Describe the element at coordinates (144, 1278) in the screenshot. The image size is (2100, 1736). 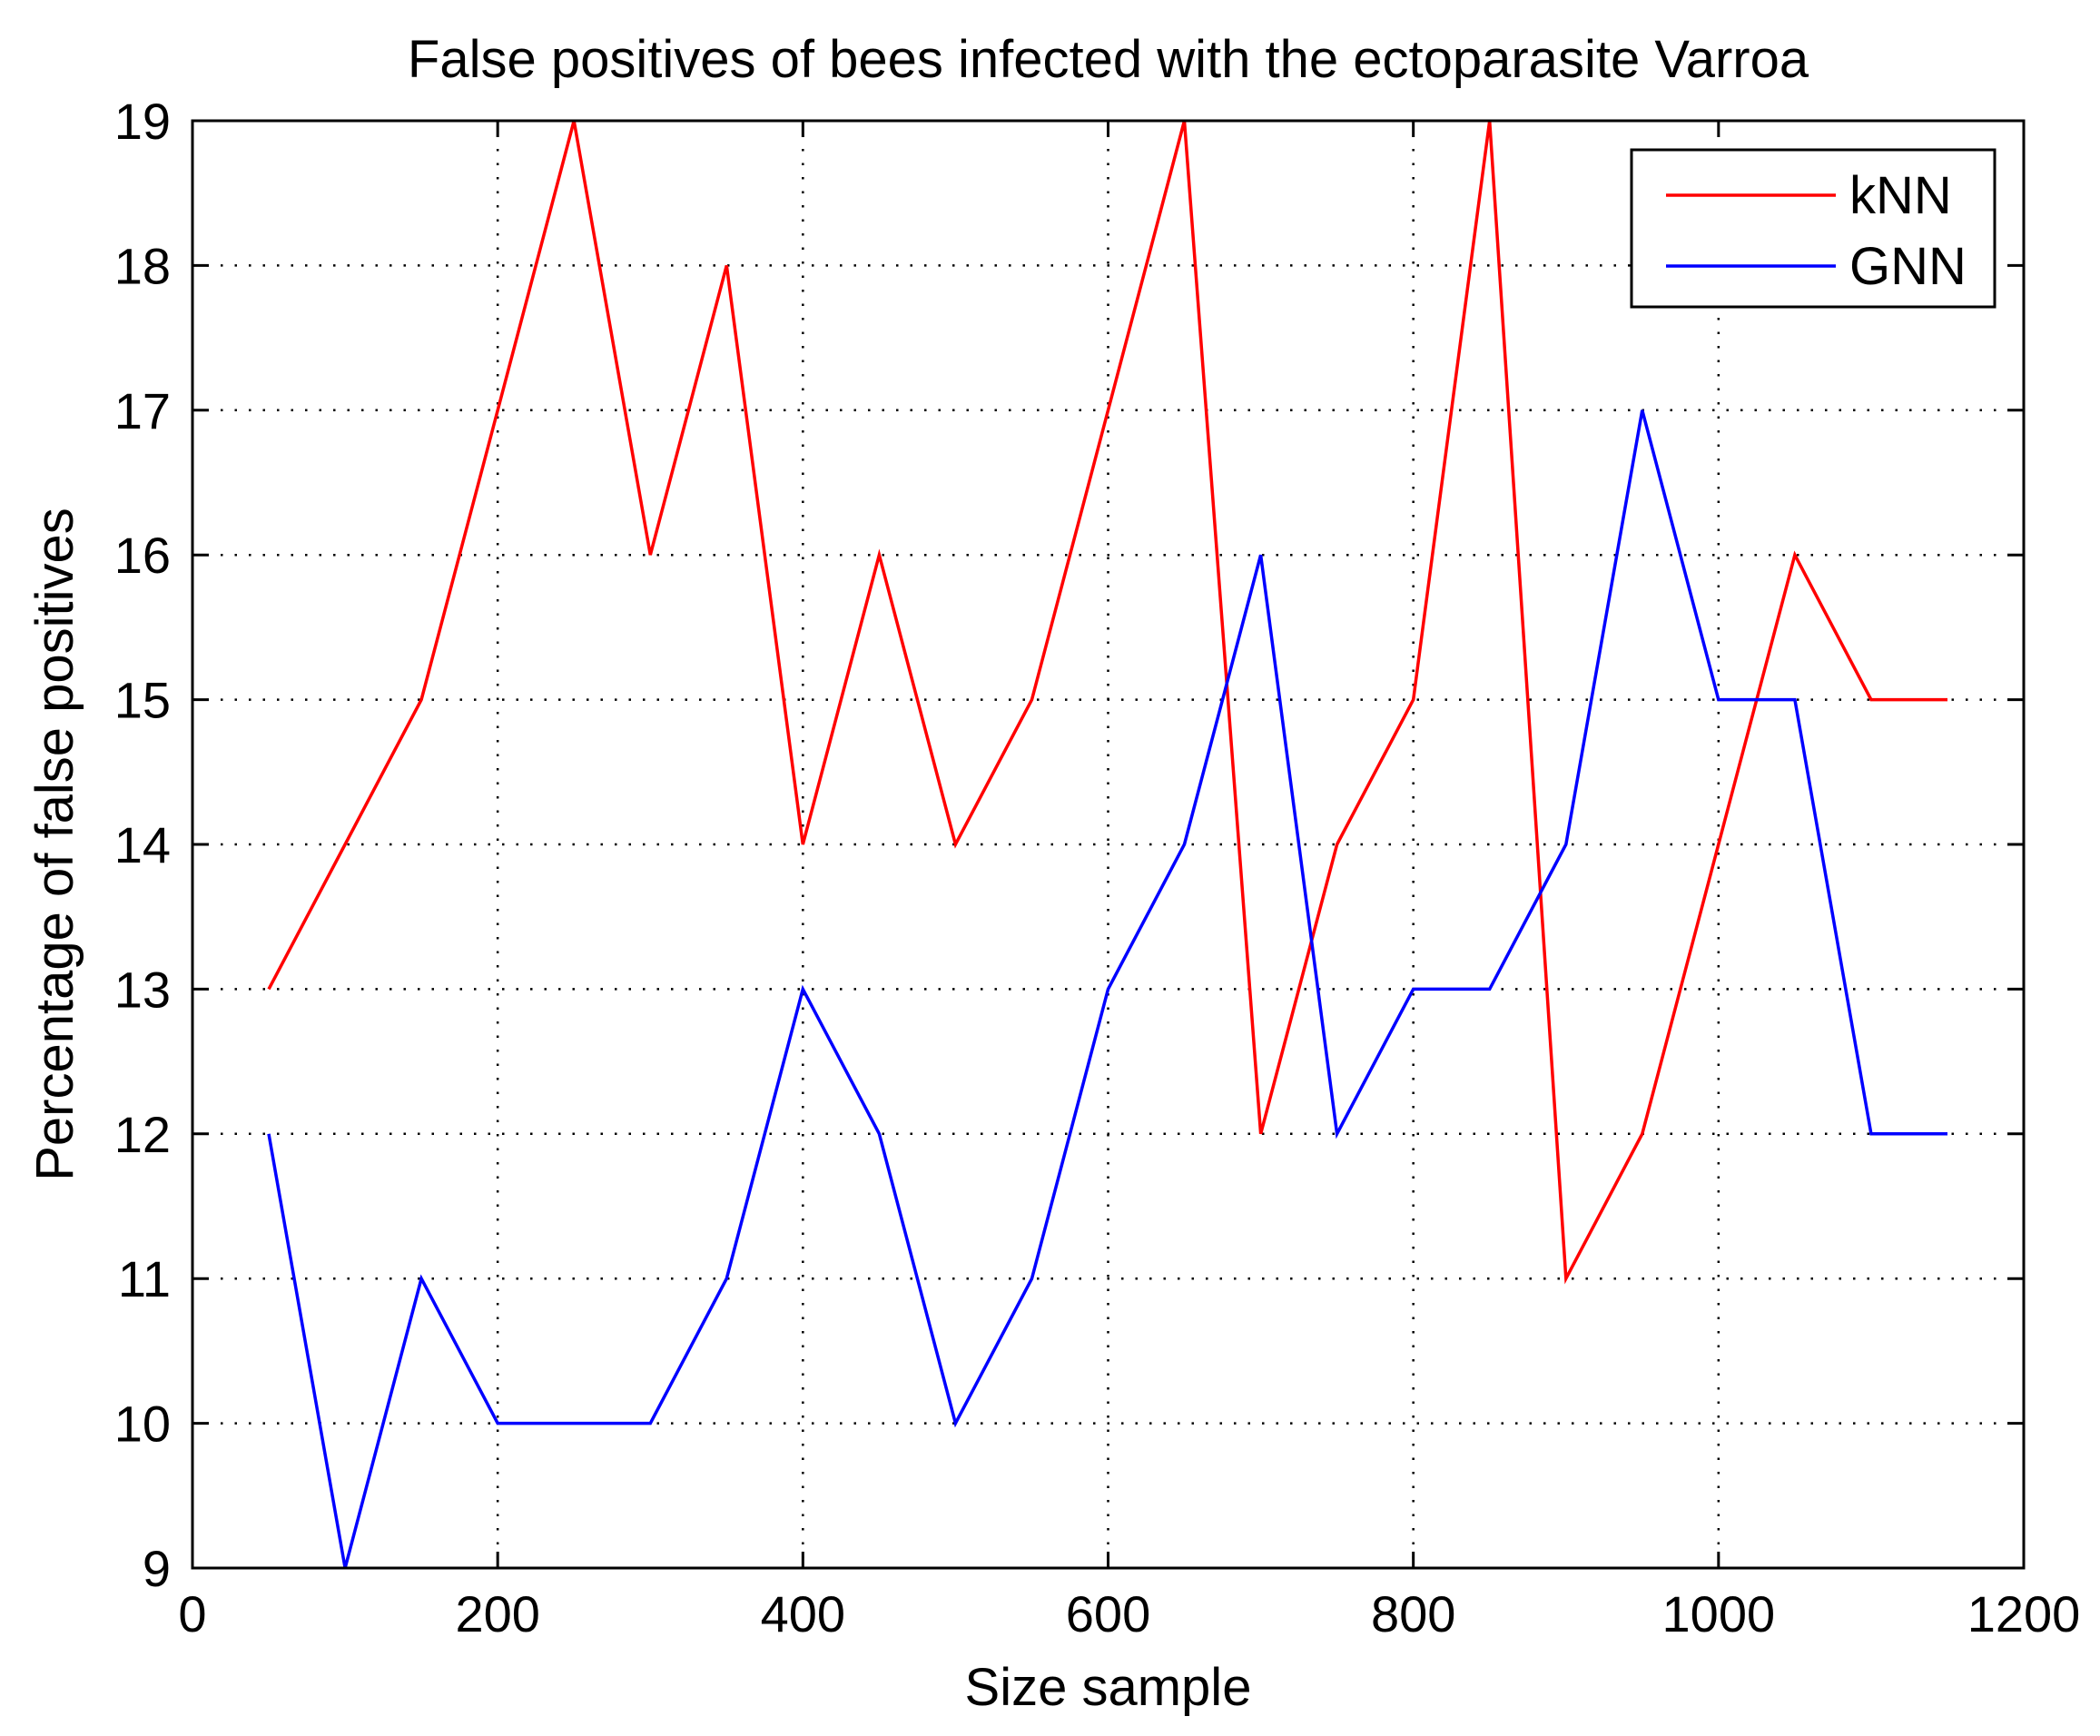
I see `y-tick-label: 11` at that location.